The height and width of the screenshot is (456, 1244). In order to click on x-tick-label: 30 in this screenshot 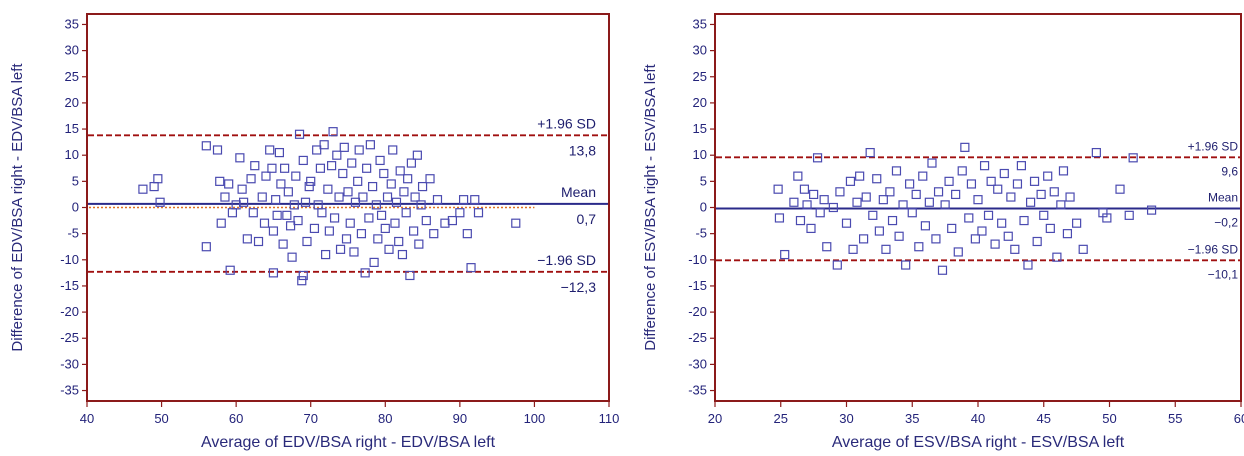, I will do `click(846, 418)`.